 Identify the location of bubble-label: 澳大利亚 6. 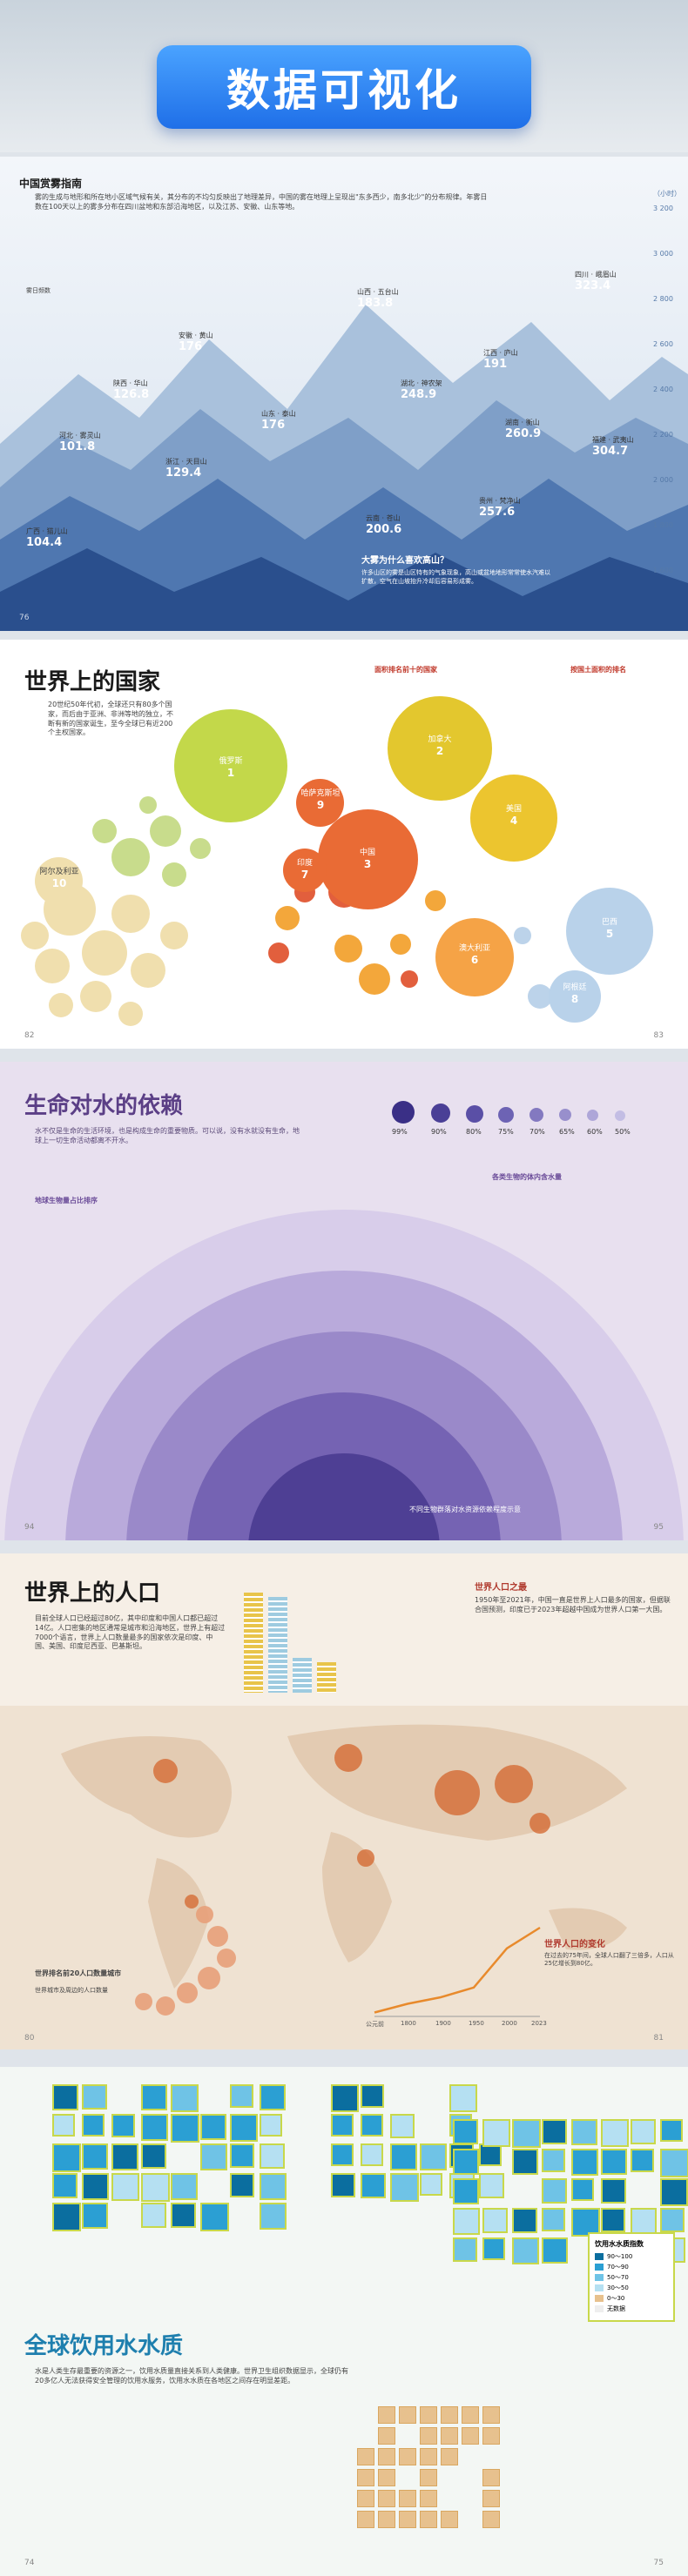
(474, 955).